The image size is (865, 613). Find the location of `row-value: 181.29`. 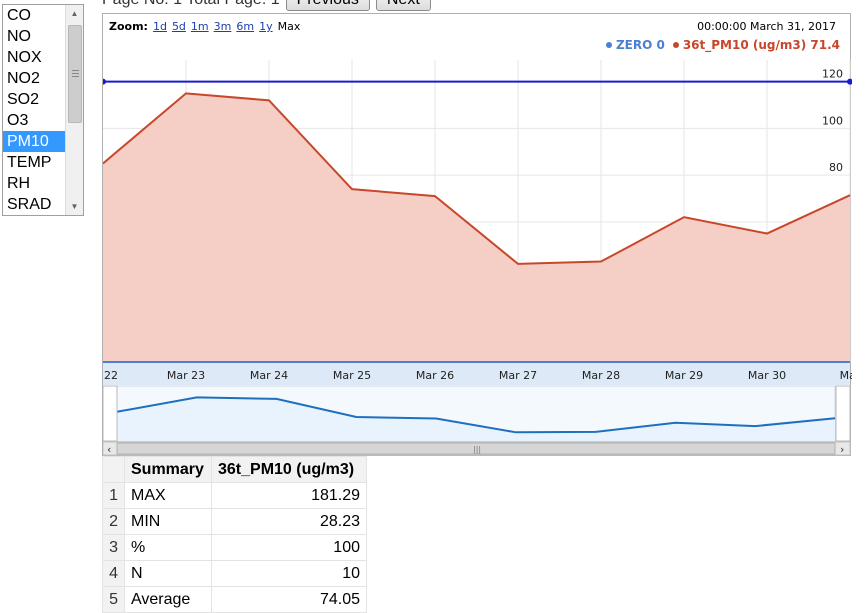

row-value: 181.29 is located at coordinates (289, 495).